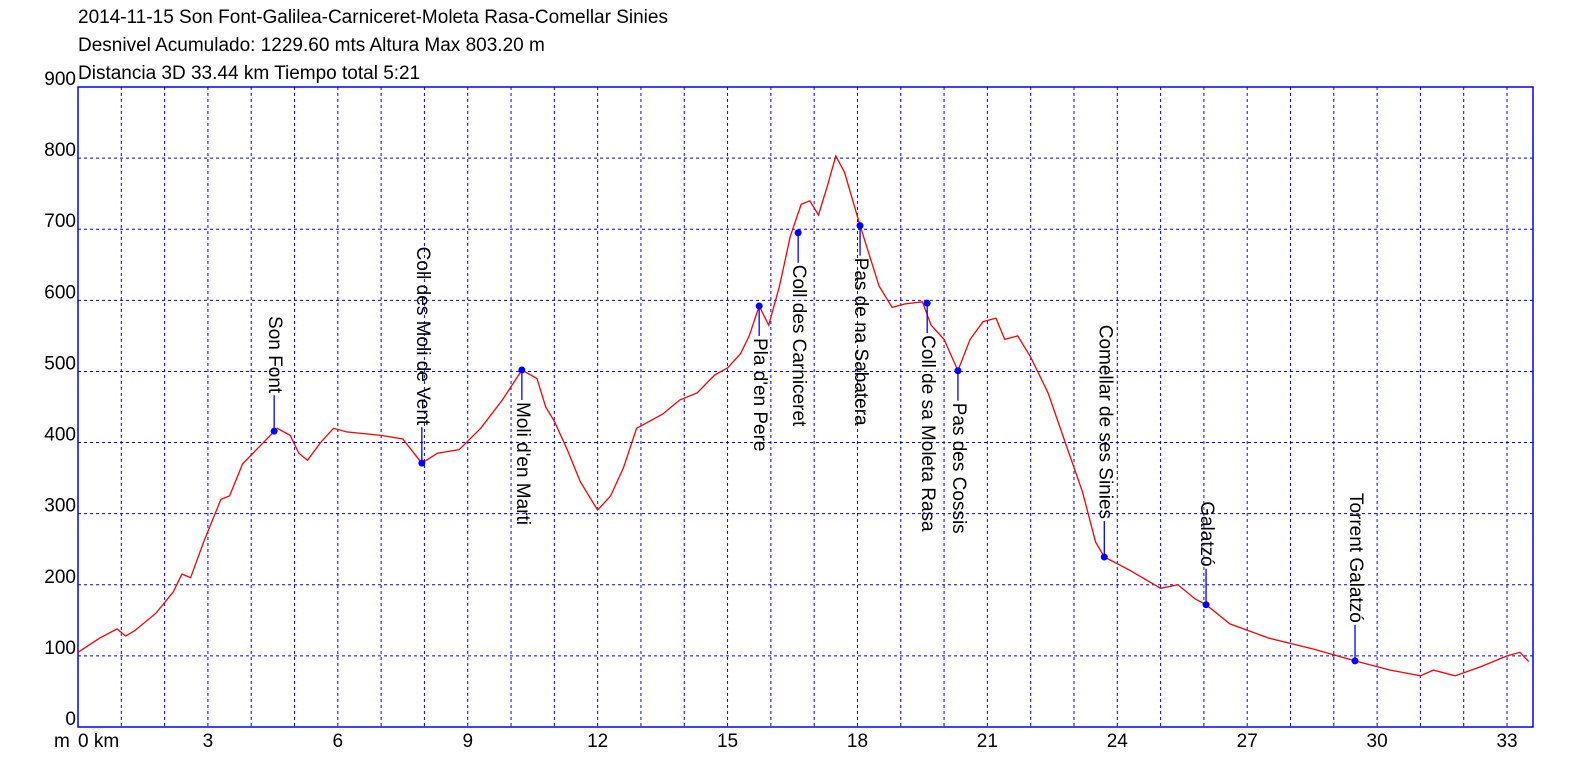  I want to click on x-tick-label: 18, so click(857, 741).